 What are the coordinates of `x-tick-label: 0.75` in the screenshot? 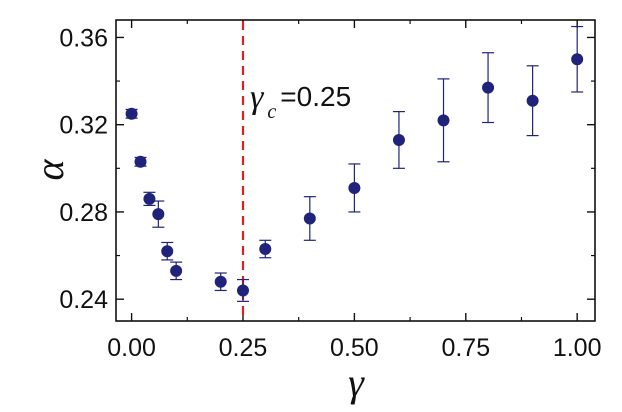 It's located at (465, 348).